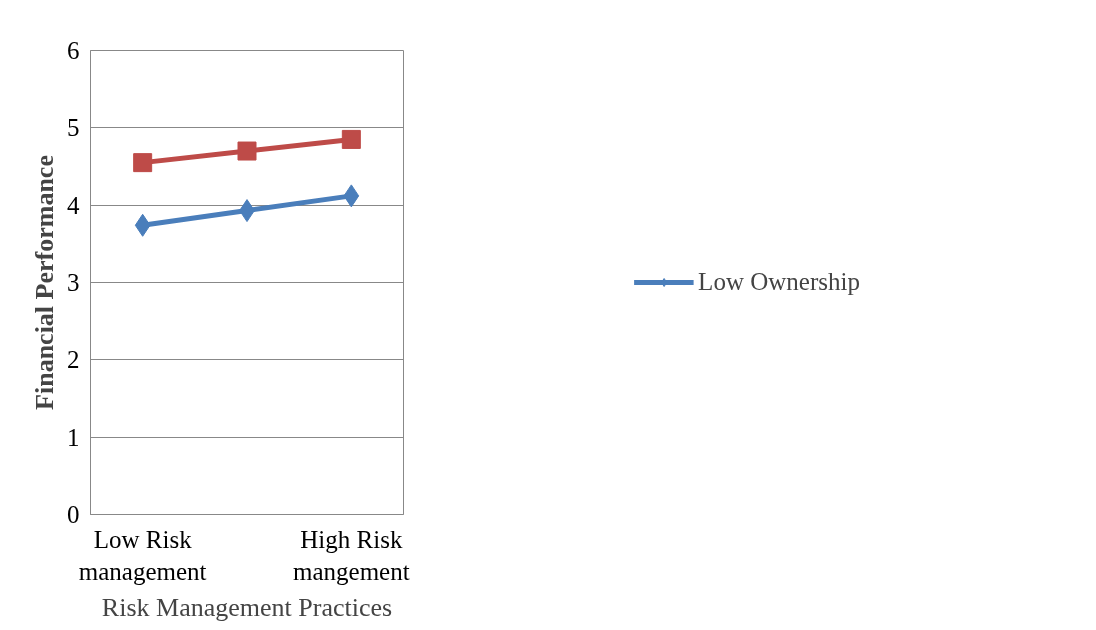  I want to click on y-tick-label: 1, so click(73, 437).